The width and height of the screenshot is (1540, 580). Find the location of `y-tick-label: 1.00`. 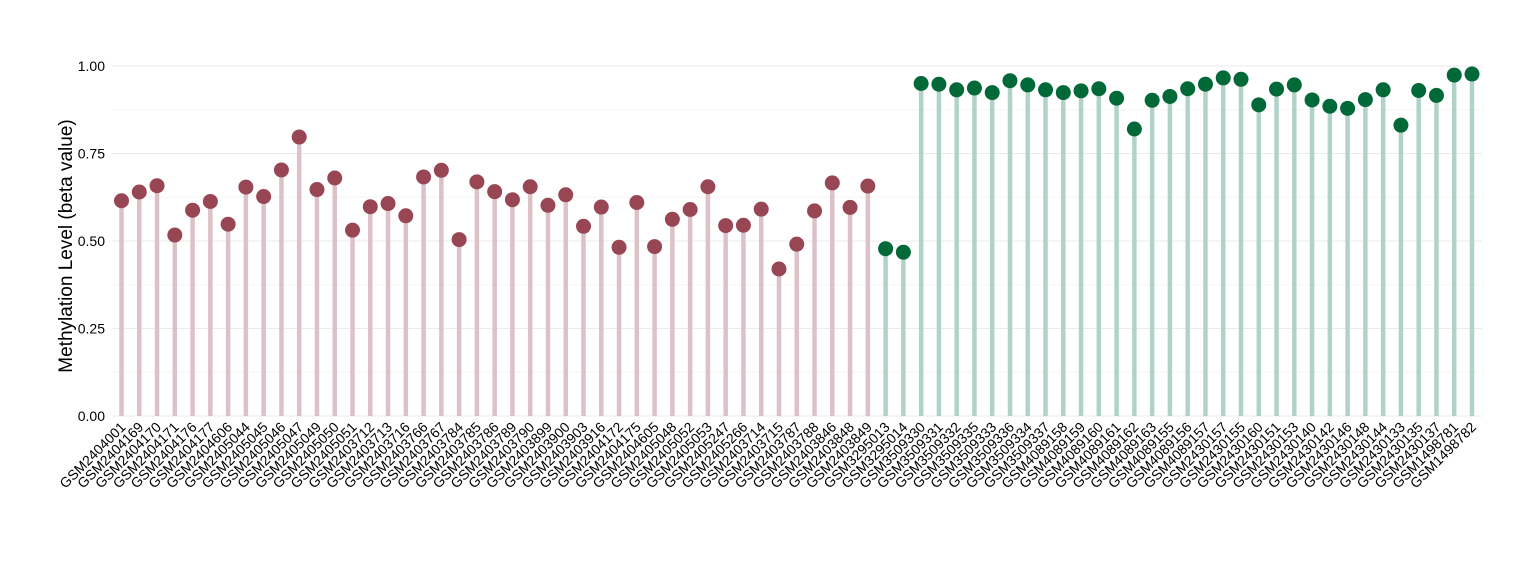

y-tick-label: 1.00 is located at coordinates (91, 66).